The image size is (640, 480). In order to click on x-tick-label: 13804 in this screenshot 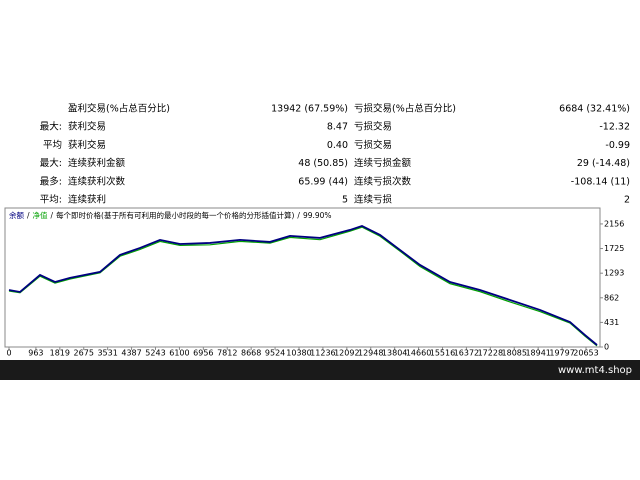, I will do `click(394, 353)`.